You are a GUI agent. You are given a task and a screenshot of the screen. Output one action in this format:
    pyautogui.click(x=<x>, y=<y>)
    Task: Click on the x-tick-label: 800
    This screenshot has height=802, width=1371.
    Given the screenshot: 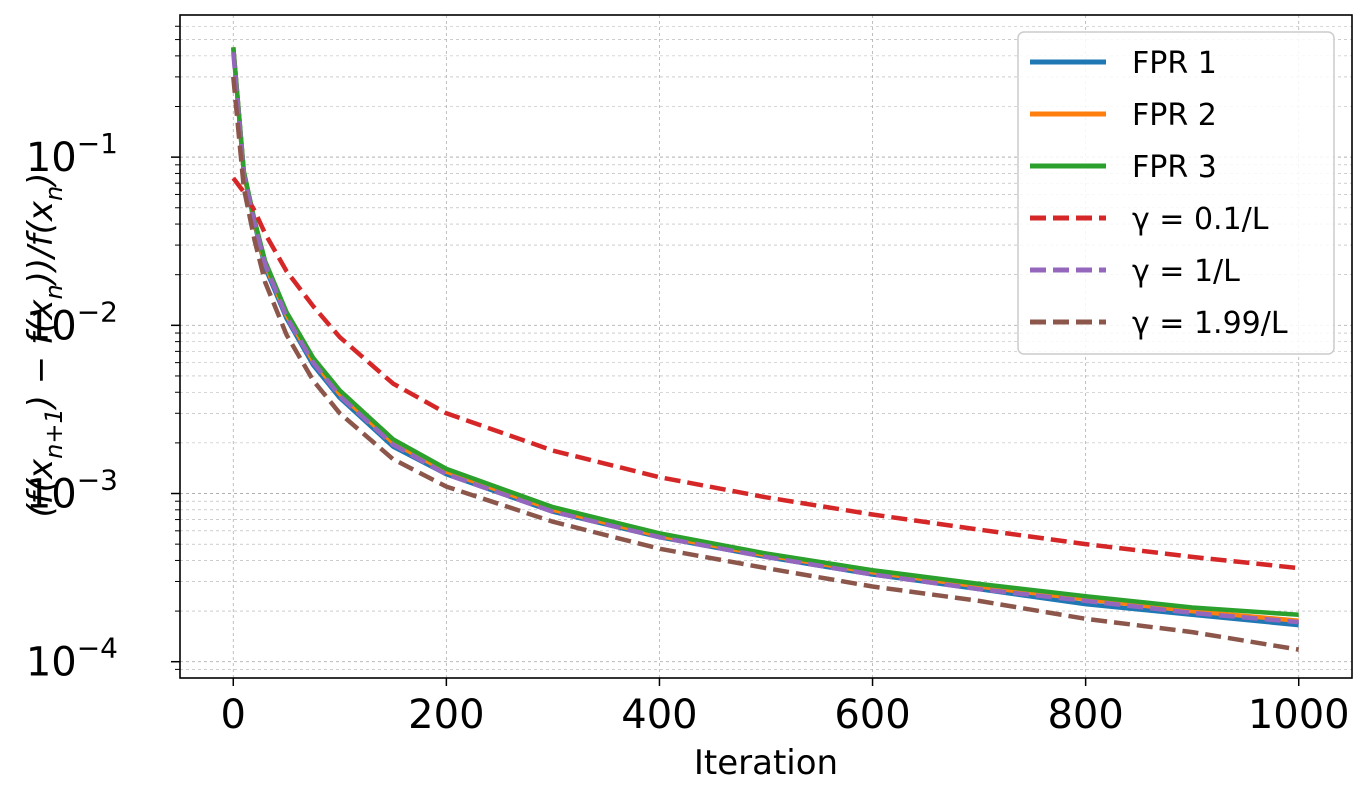 What is the action you would take?
    pyautogui.click(x=1085, y=715)
    